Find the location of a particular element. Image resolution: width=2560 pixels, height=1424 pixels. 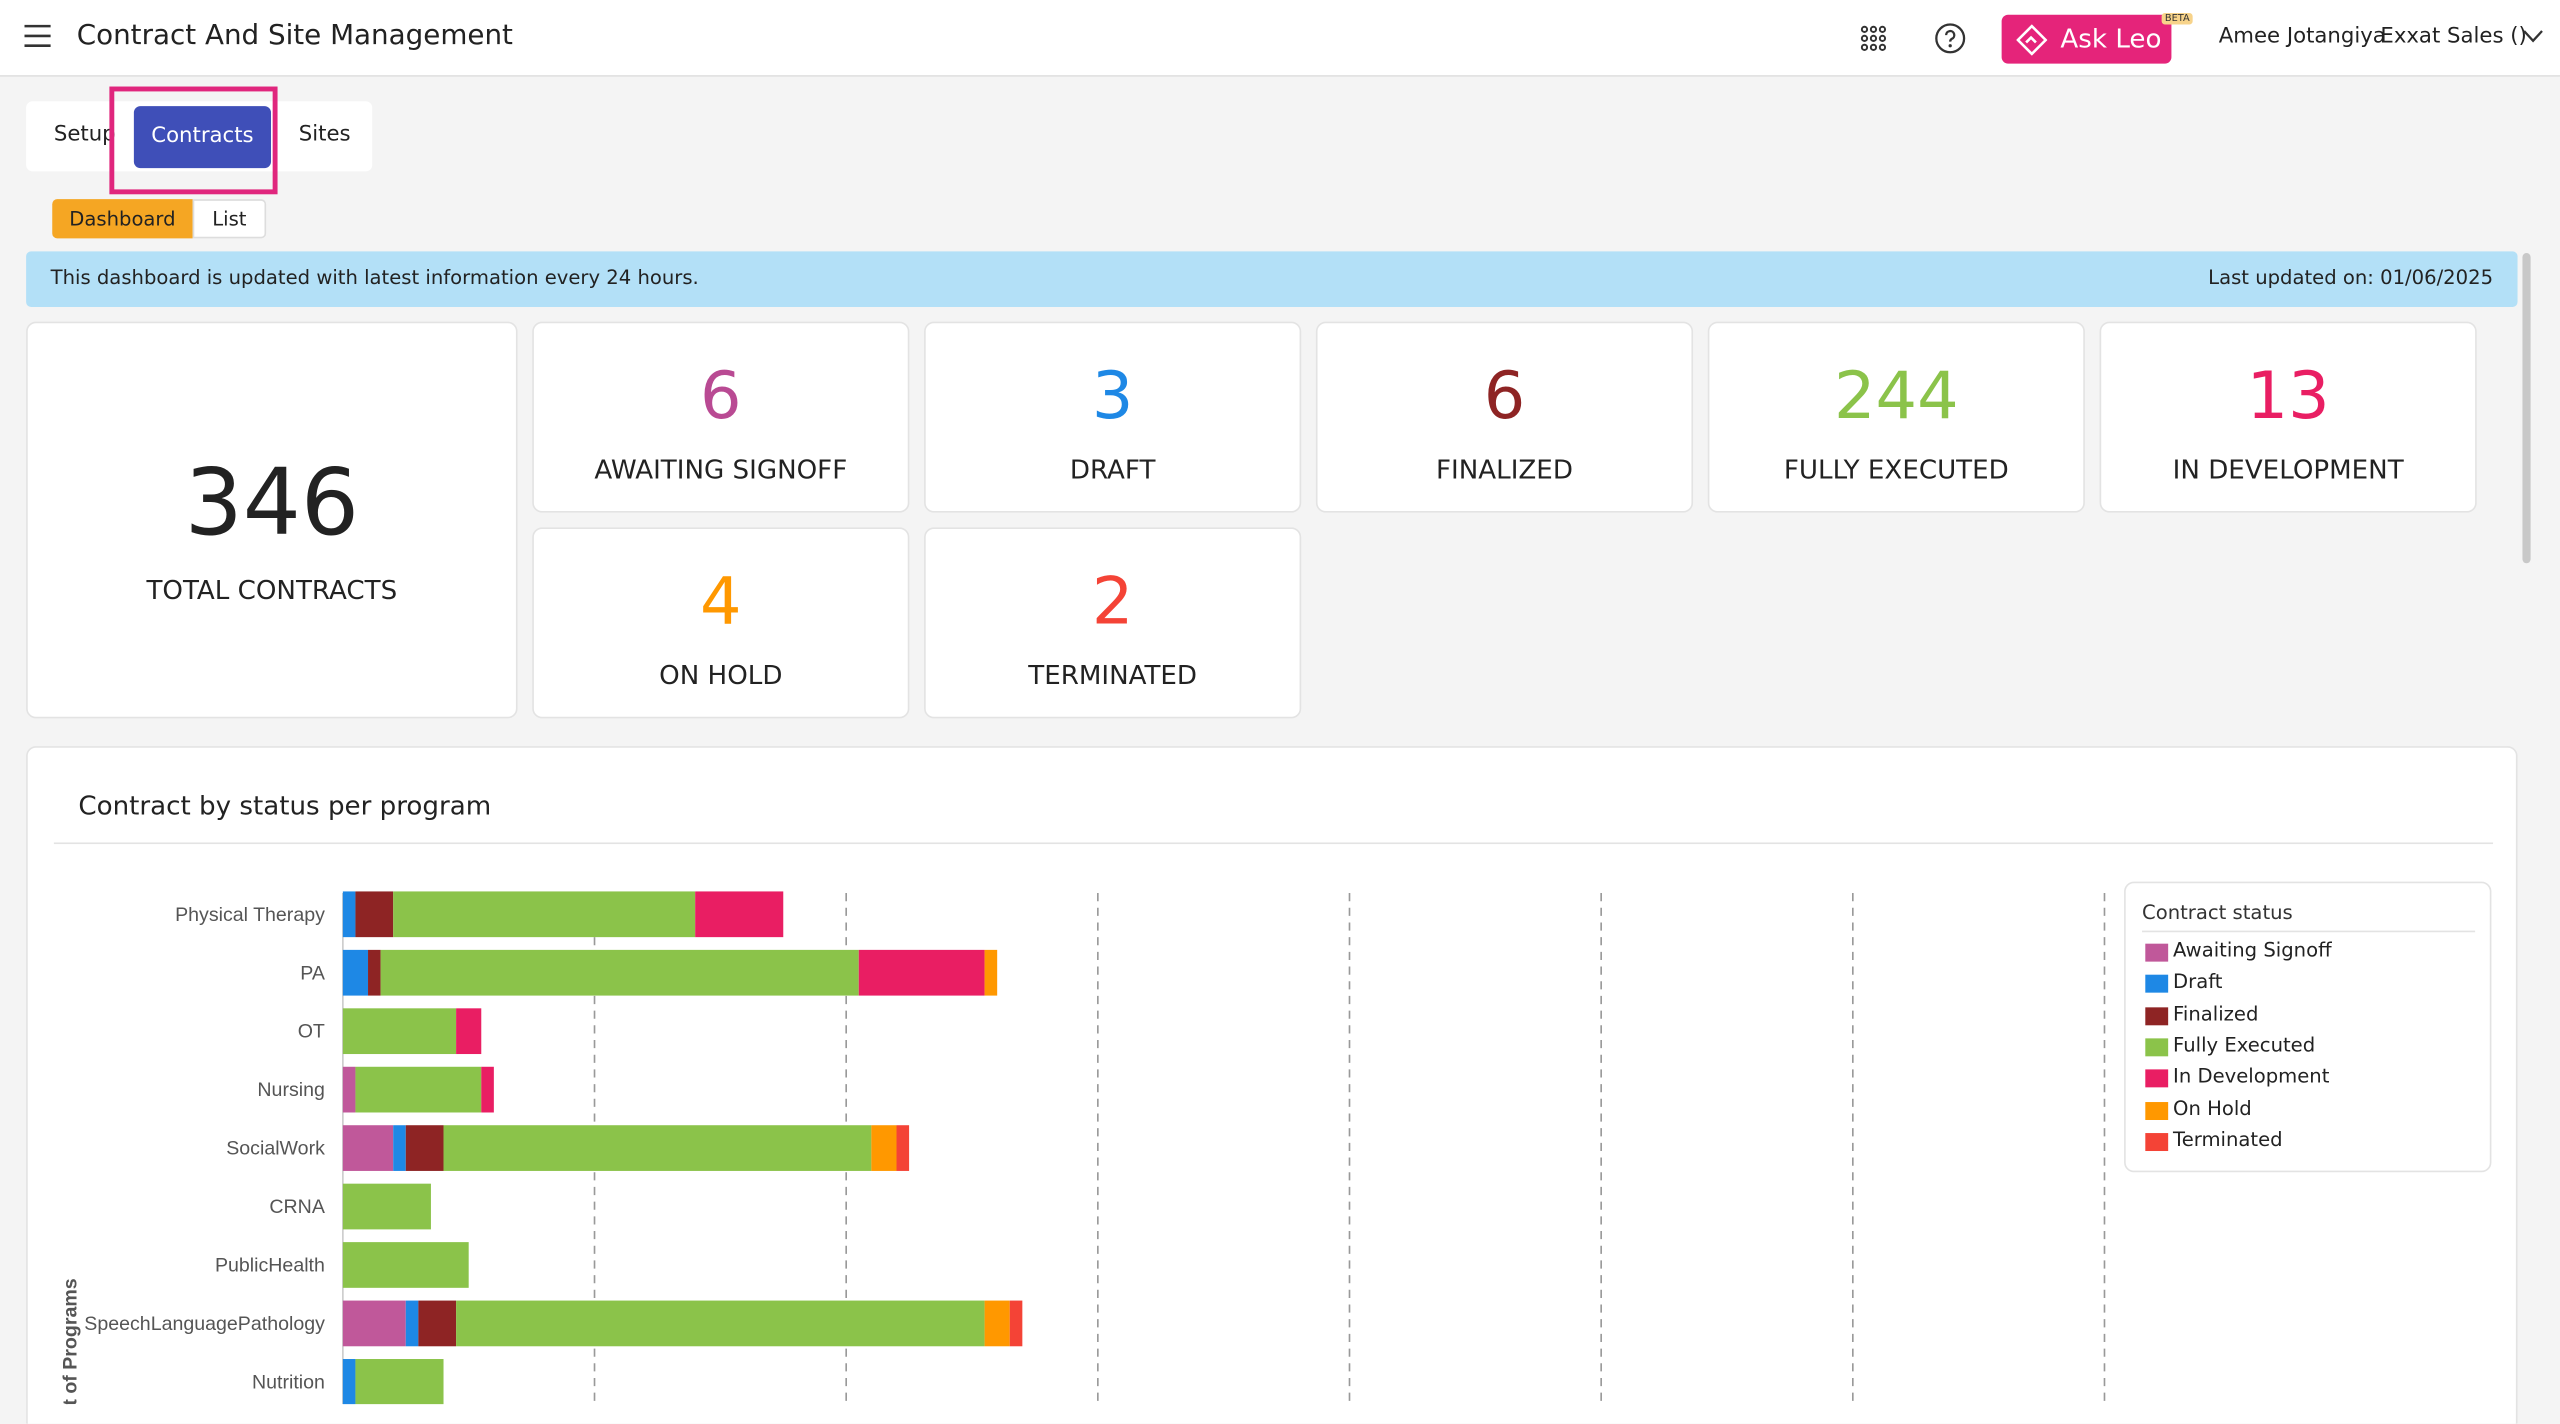

y-tick-label: PublicHealth is located at coordinates (270, 1266).